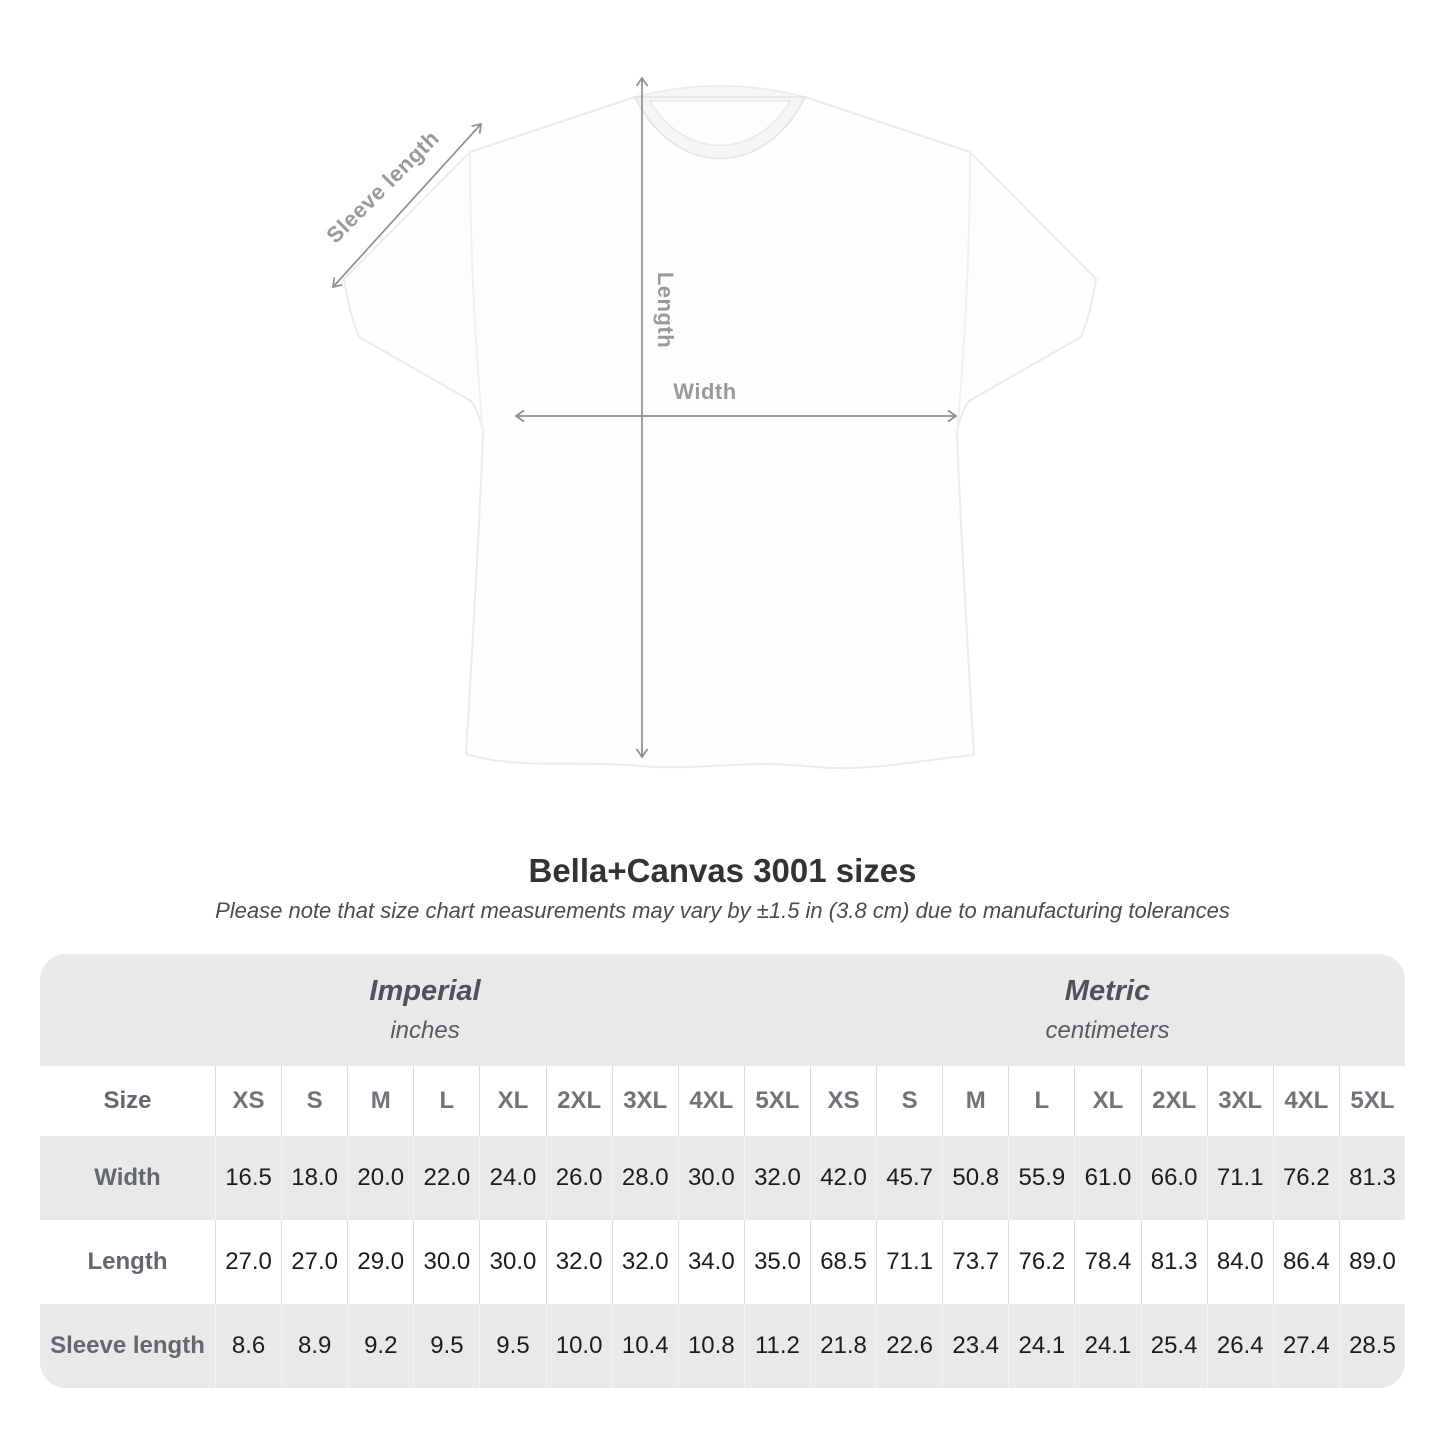 Image resolution: width=1445 pixels, height=1445 pixels. What do you see at coordinates (909, 1178) in the screenshot?
I see `value-cell: 45.7` at bounding box center [909, 1178].